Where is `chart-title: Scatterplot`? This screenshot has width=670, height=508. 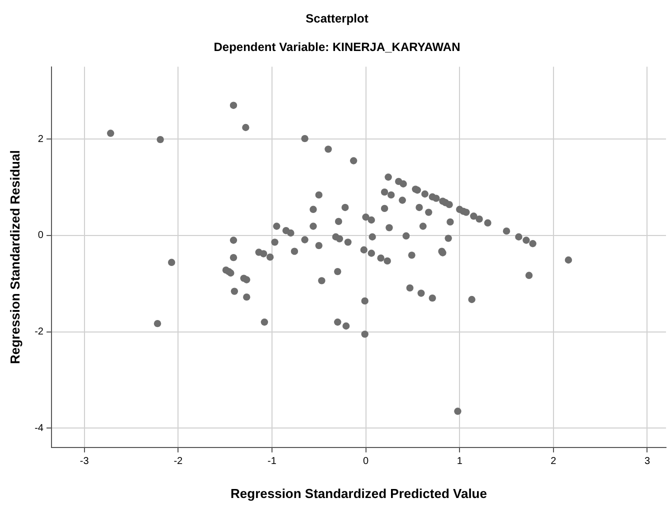 chart-title: Scatterplot is located at coordinates (337, 19).